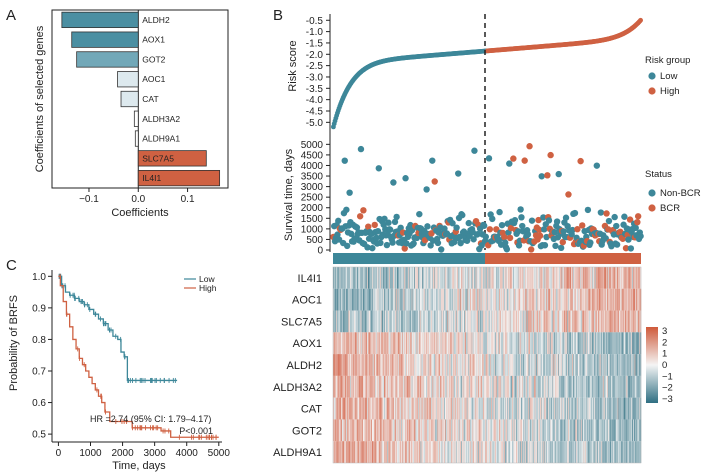  What do you see at coordinates (138, 356) in the screenshot?
I see `km-curve-high` at bounding box center [138, 356].